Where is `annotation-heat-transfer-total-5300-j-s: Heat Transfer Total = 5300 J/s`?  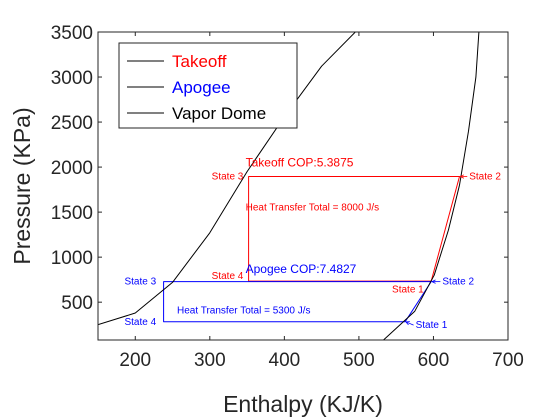
annotation-heat-transfer-total-5300-j-s: Heat Transfer Total = 5300 J/s is located at coordinates (244, 310).